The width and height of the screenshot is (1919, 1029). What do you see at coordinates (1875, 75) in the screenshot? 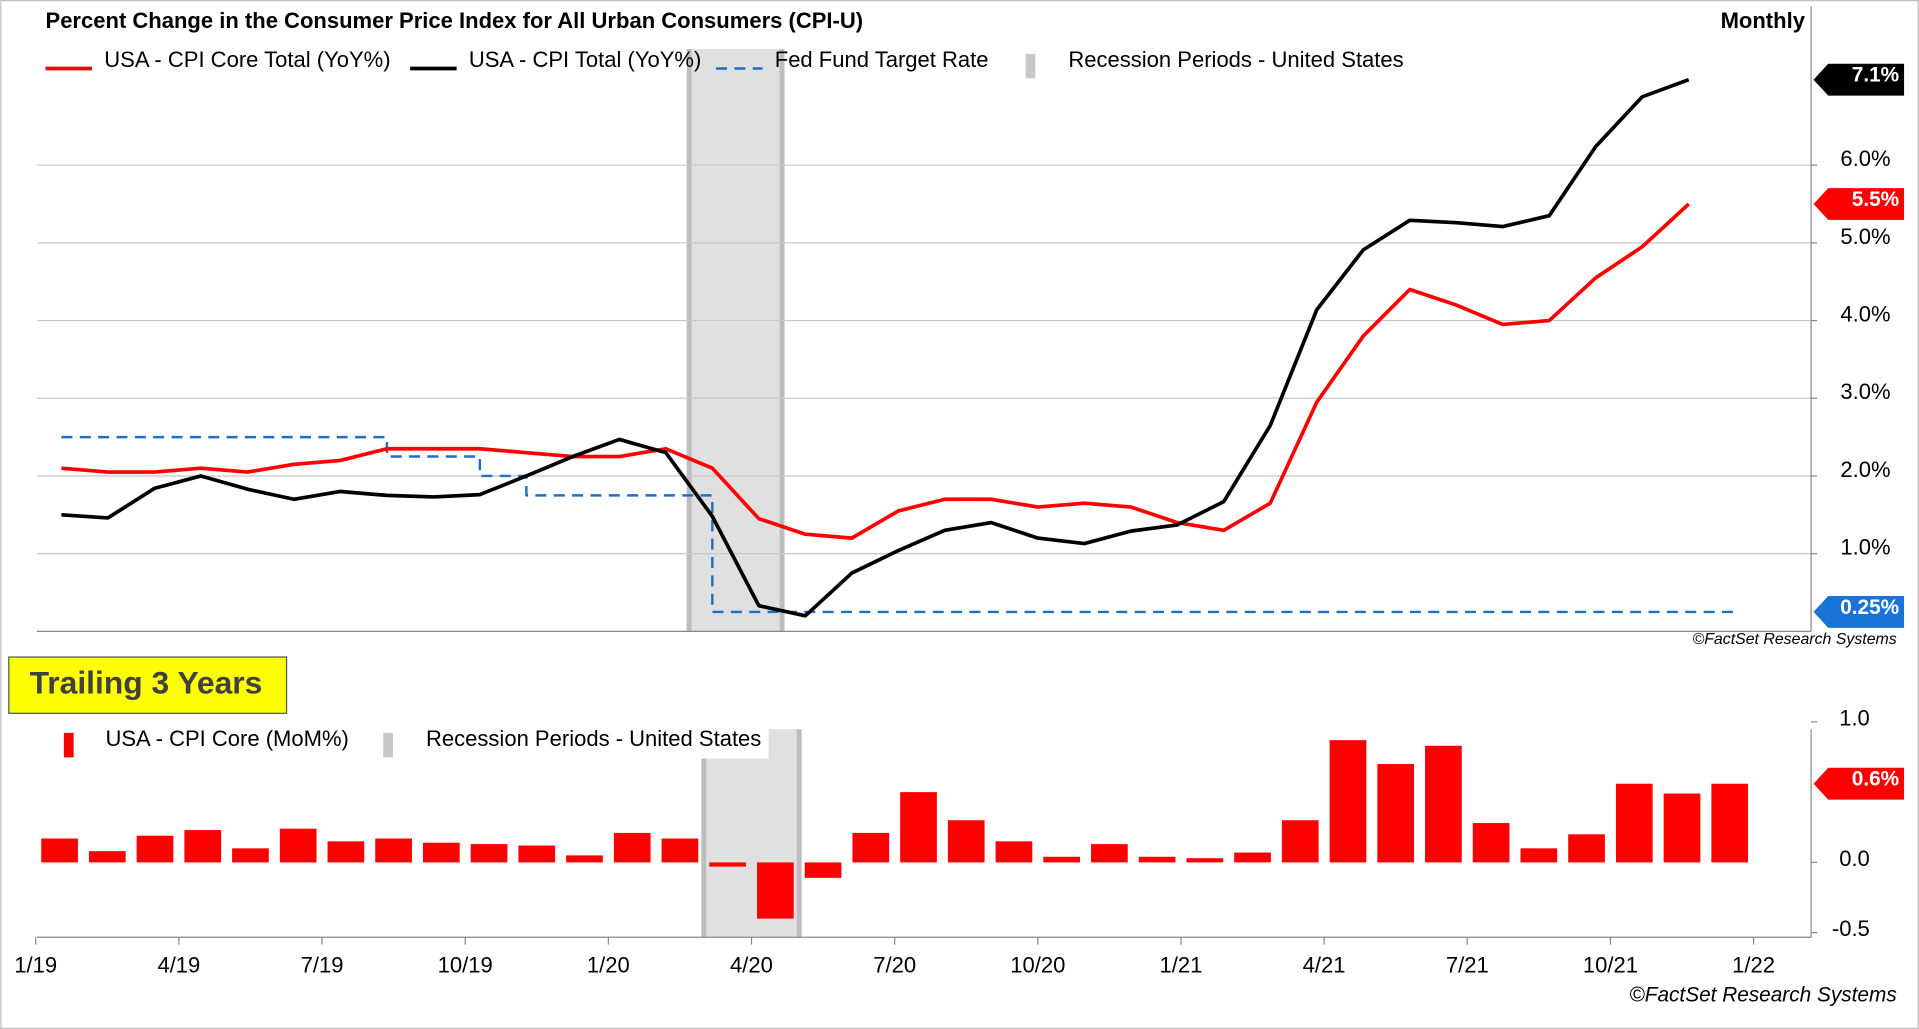
I see `value-label: 7.1%` at bounding box center [1875, 75].